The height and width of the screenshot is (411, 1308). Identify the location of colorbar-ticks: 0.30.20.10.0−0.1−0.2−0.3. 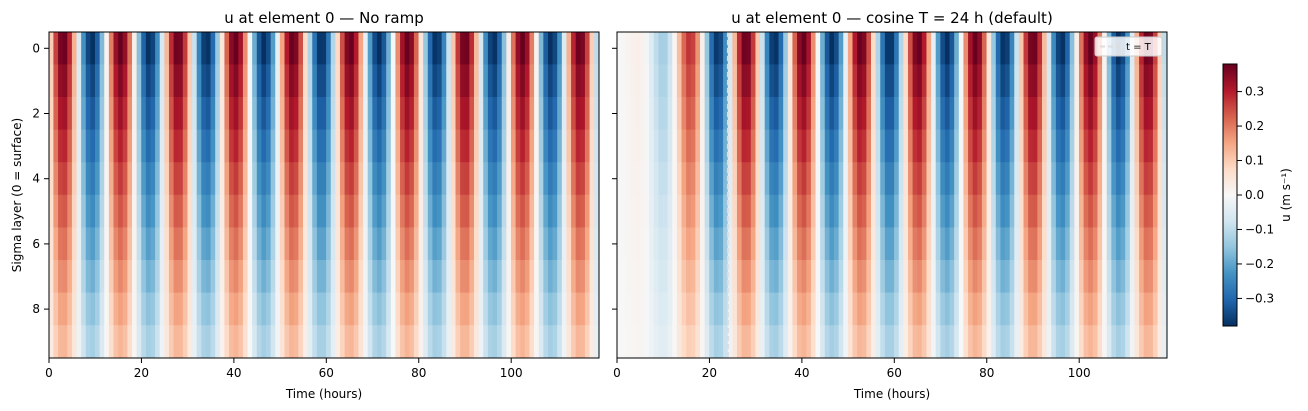
(1255, 195).